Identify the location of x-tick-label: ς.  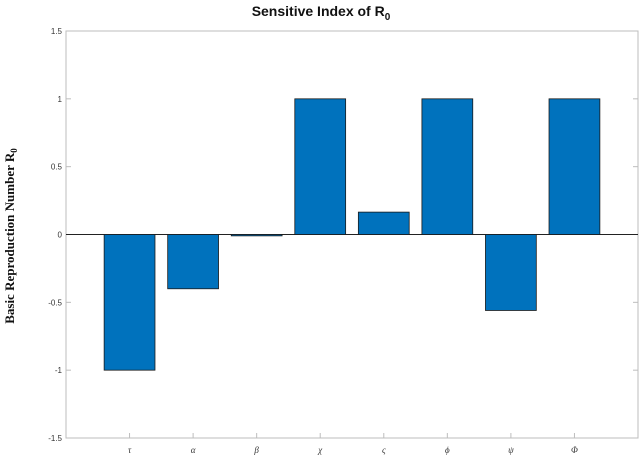
(384, 450).